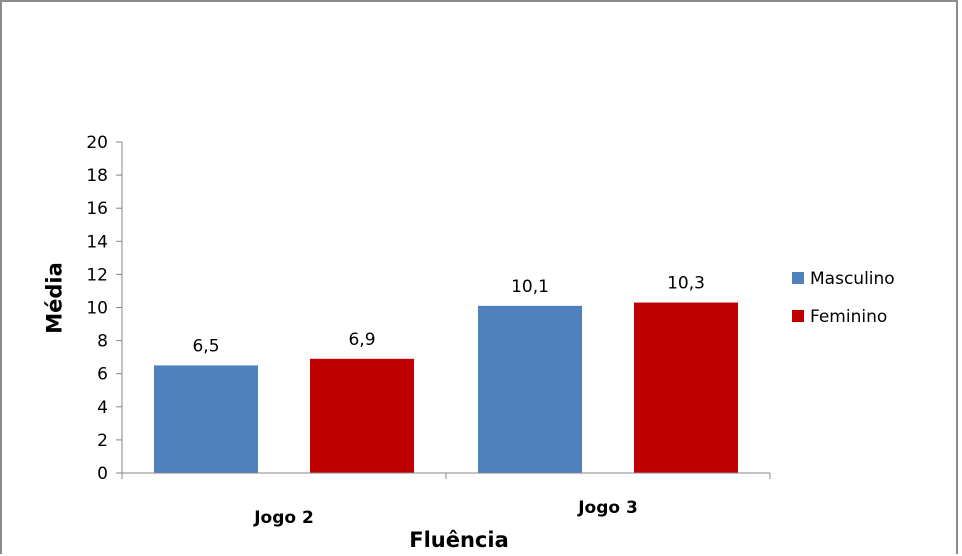  What do you see at coordinates (102, 408) in the screenshot?
I see `y-tick-label: 4` at bounding box center [102, 408].